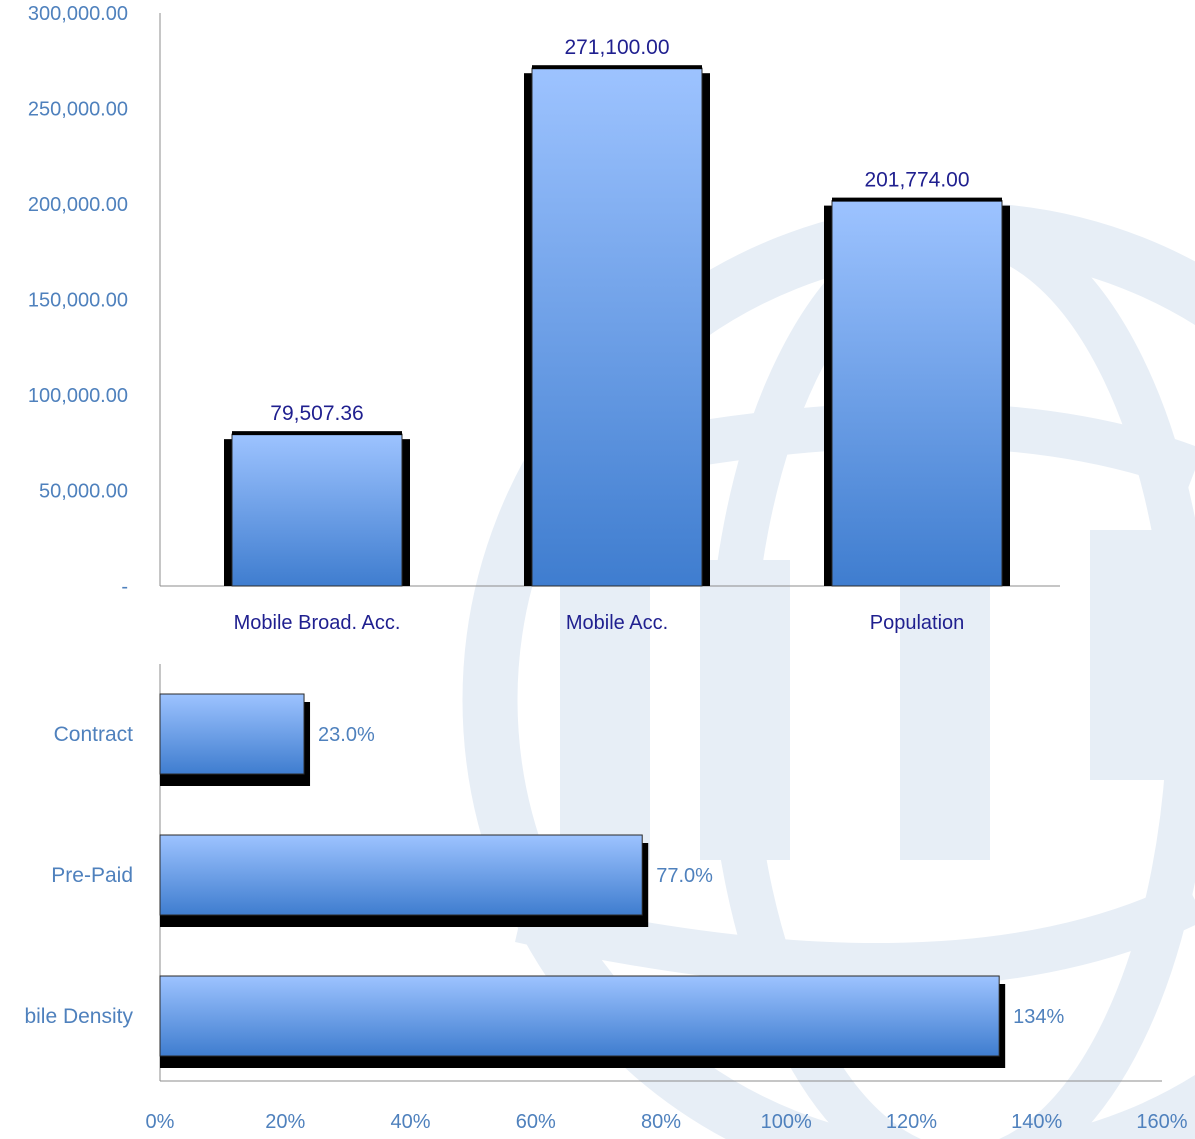  I want to click on bar-value-label: 79,507.36, so click(316, 413).